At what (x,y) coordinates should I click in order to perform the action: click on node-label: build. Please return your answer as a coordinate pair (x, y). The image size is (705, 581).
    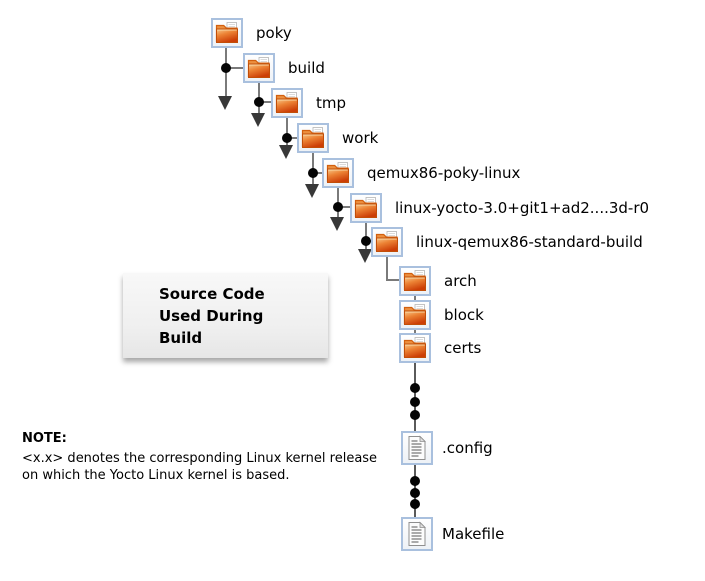
    Looking at the image, I should click on (306, 68).